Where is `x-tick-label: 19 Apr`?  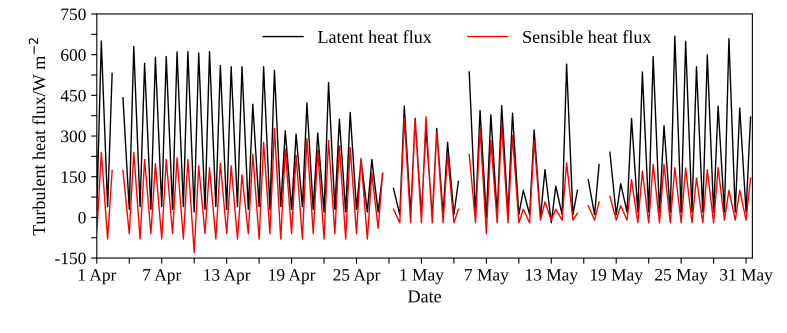 x-tick-label: 19 Apr is located at coordinates (292, 276).